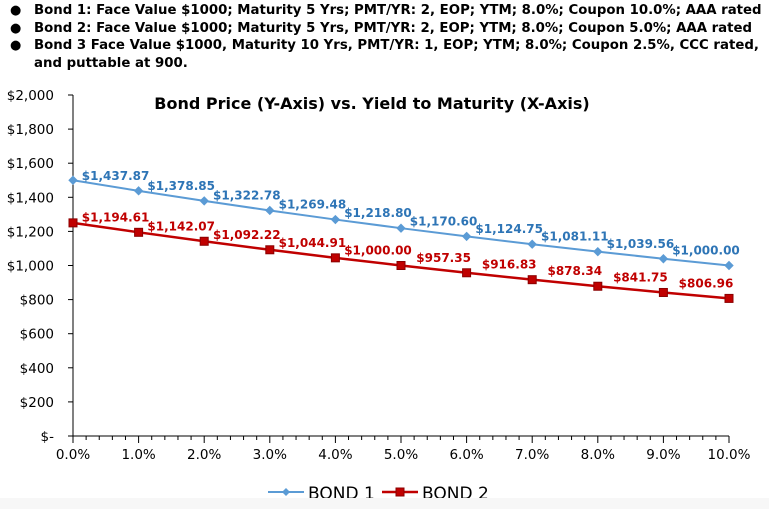 Image resolution: width=769 pixels, height=513 pixels. I want to click on y-tick-label: $2,000, so click(30, 96).